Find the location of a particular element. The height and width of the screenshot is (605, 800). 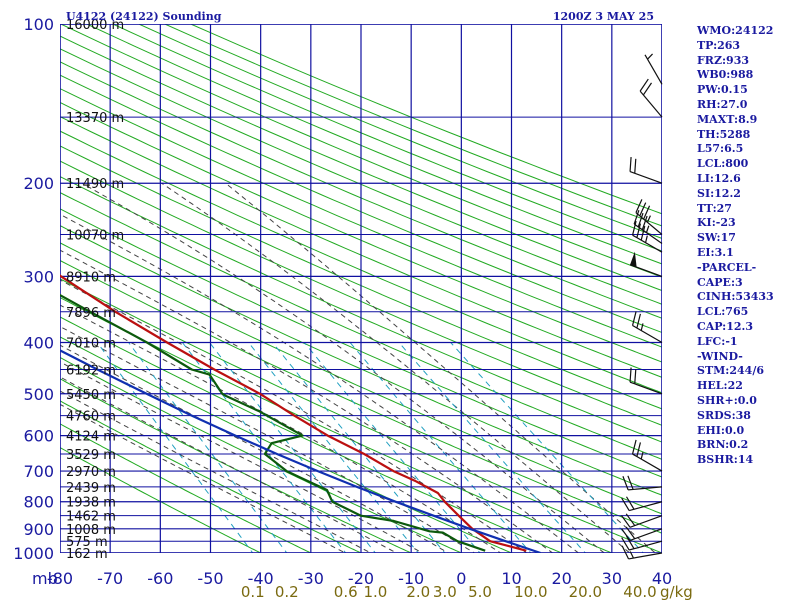

wind-barbs is located at coordinates (642, 306).